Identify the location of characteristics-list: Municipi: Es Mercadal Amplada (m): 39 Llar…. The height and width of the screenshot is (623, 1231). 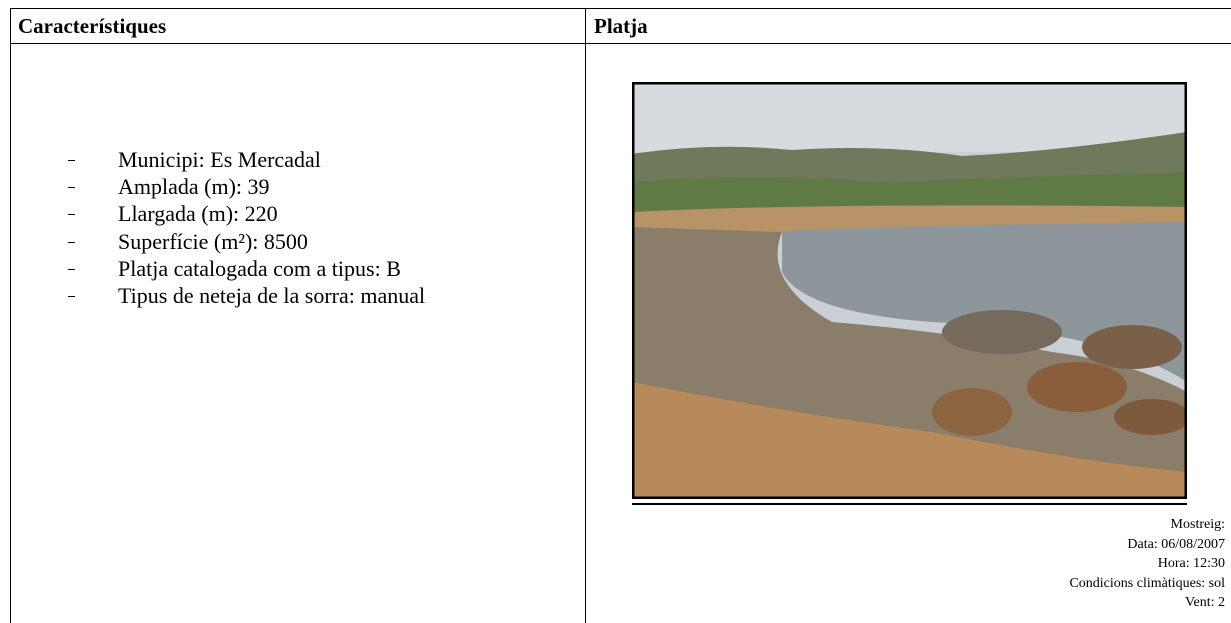
(242, 227).